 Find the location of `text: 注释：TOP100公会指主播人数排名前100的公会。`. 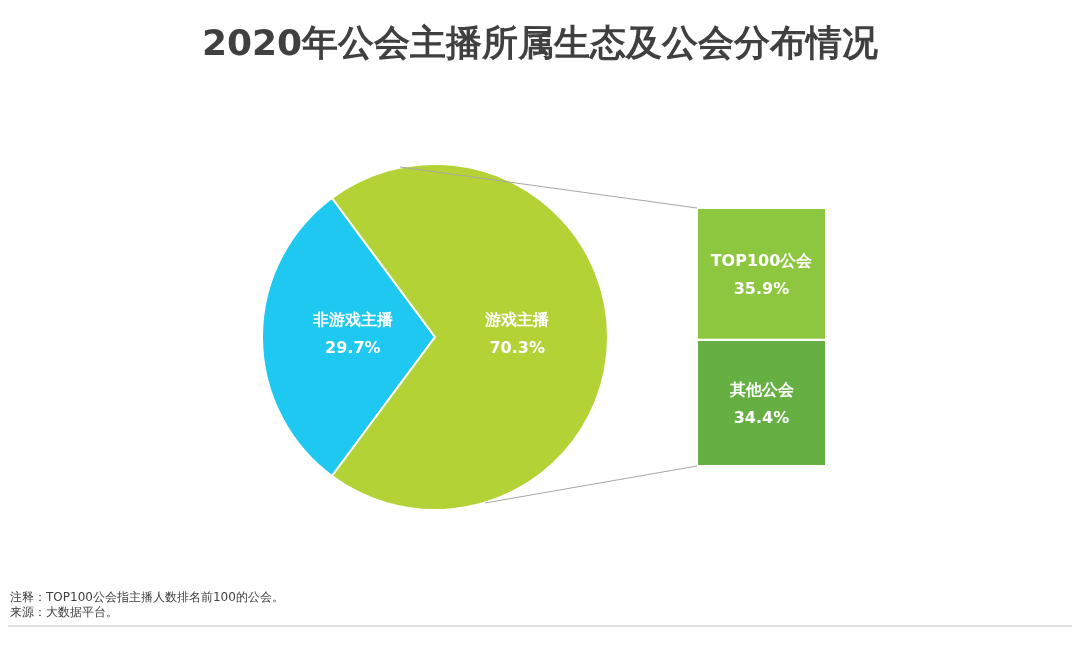

text: 注释：TOP100公会指主播人数排名前100的公会。 is located at coordinates (147, 597).